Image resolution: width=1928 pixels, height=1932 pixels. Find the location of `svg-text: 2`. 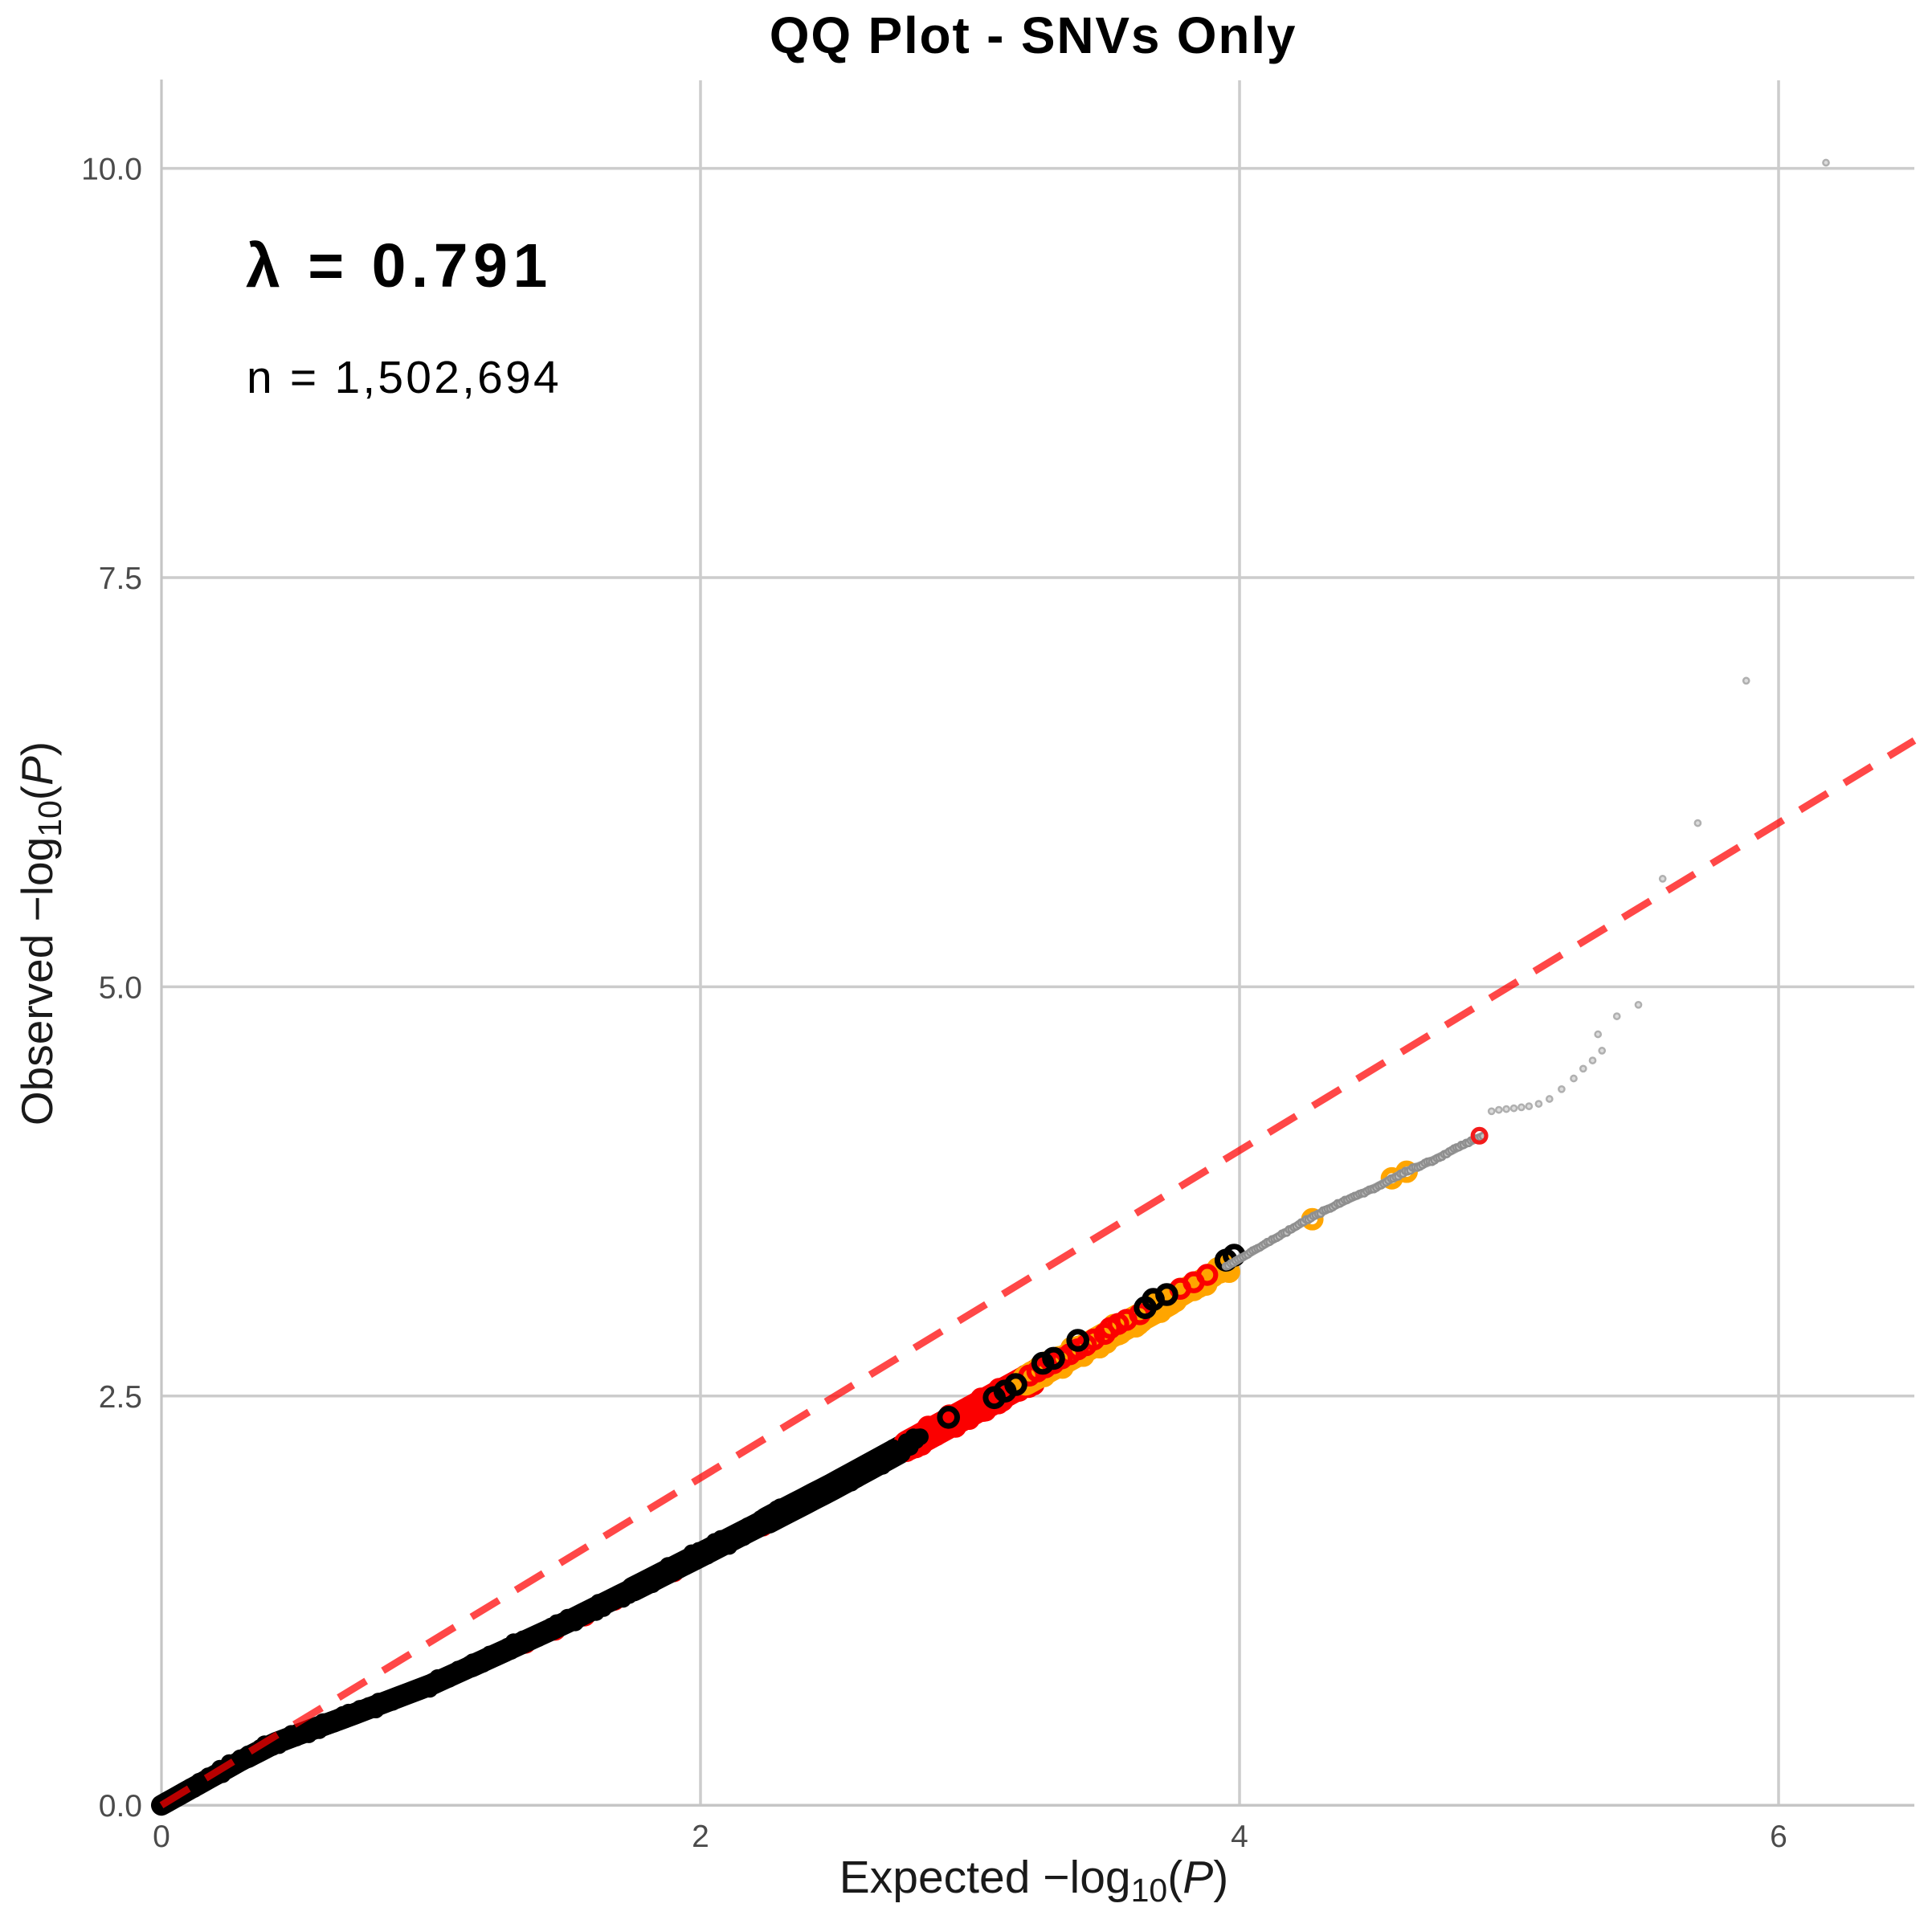

svg-text: 2 is located at coordinates (700, 1837).